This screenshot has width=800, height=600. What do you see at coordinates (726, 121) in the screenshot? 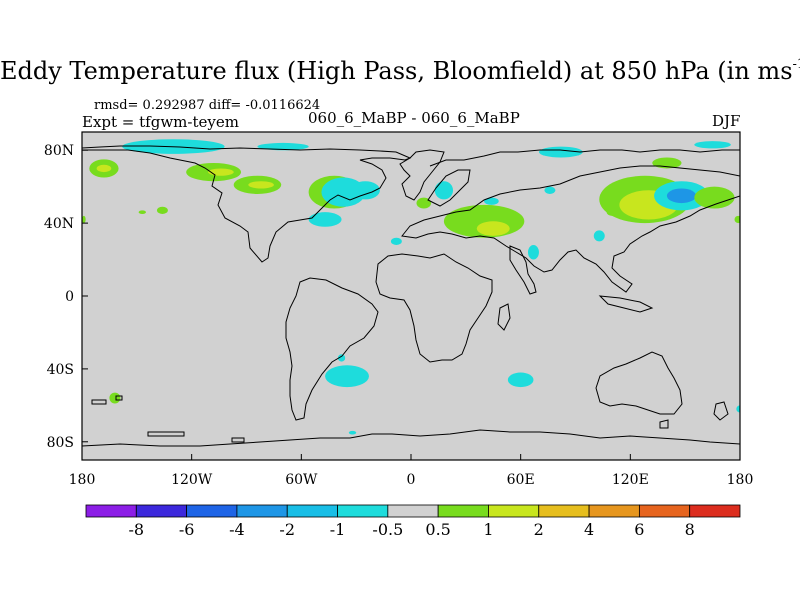
I see `season-label: DJF` at bounding box center [726, 121].